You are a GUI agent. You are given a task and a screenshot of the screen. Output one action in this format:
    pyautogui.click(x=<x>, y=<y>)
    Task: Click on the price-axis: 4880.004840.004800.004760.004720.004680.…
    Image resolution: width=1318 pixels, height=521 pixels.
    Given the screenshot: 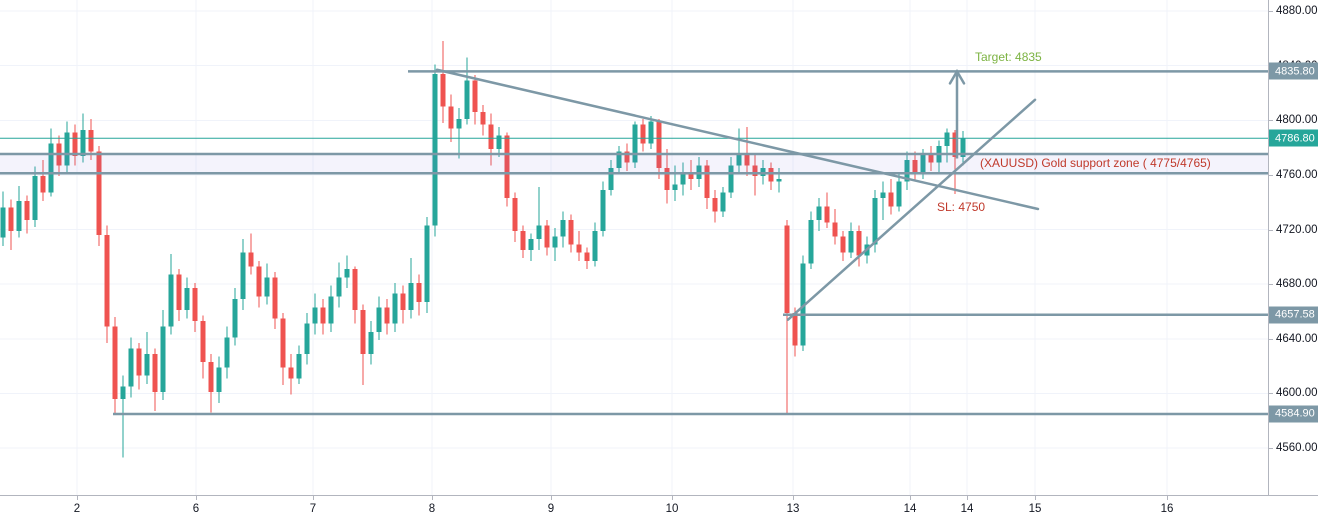 What is the action you would take?
    pyautogui.click(x=1293, y=247)
    